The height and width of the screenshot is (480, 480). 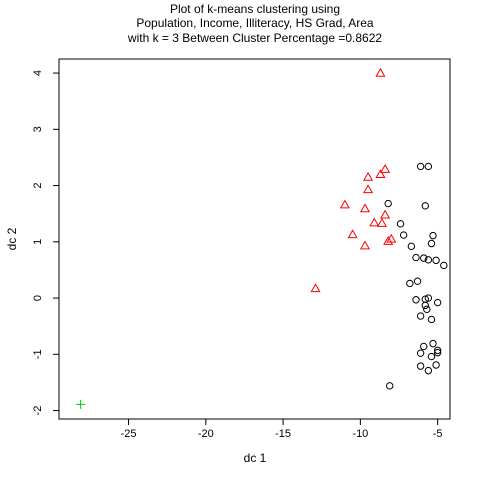 What do you see at coordinates (283, 434) in the screenshot?
I see `x-tick-label: -15` at bounding box center [283, 434].